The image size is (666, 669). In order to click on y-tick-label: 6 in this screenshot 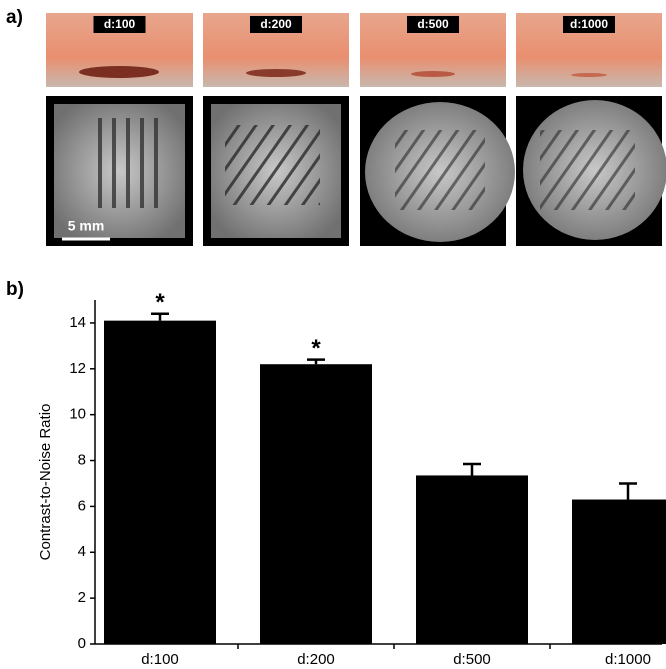, I will do `click(82, 505)`.